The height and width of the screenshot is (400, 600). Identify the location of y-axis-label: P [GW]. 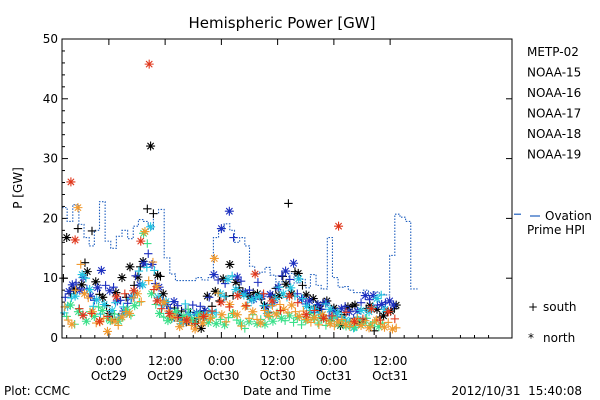
(18, 188).